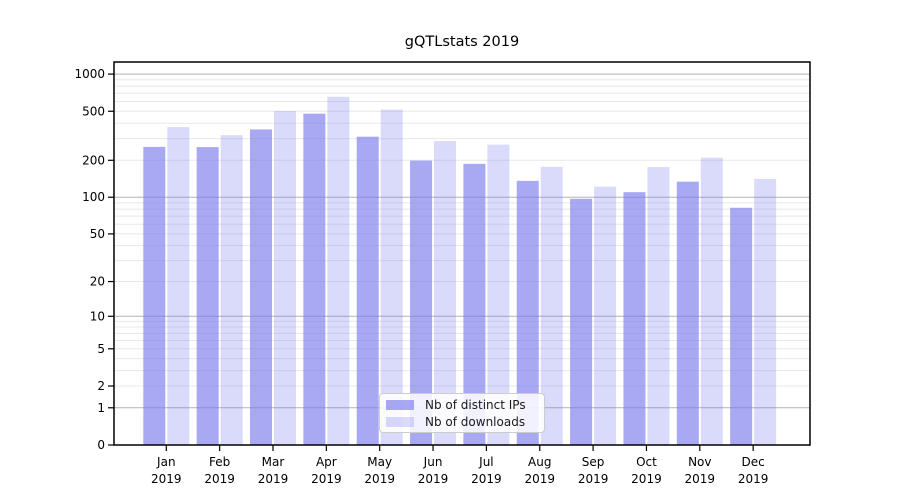  I want to click on y-tick-label: 20, so click(97, 282).